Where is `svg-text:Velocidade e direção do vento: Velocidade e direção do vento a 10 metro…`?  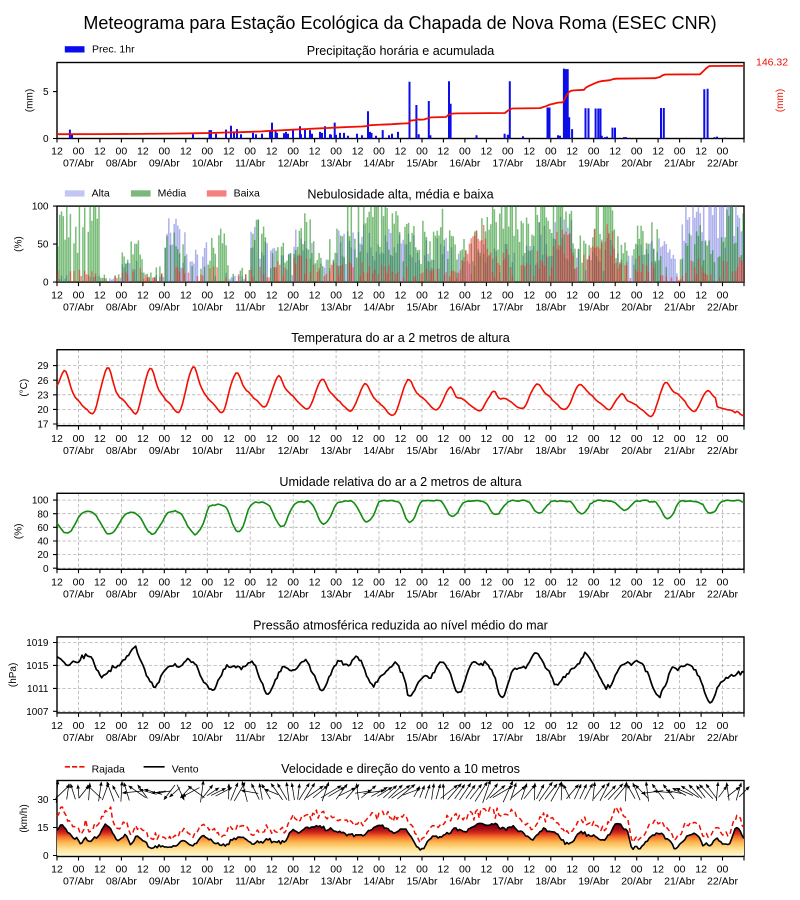
svg-text:Velocidade e direção do vento: Velocidade e direção do vento a 10 metro… is located at coordinates (400, 769).